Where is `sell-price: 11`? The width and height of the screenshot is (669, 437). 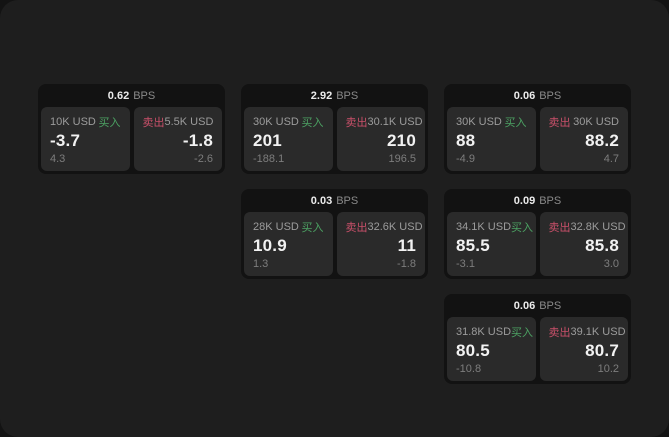
sell-price: 11 is located at coordinates (406, 246).